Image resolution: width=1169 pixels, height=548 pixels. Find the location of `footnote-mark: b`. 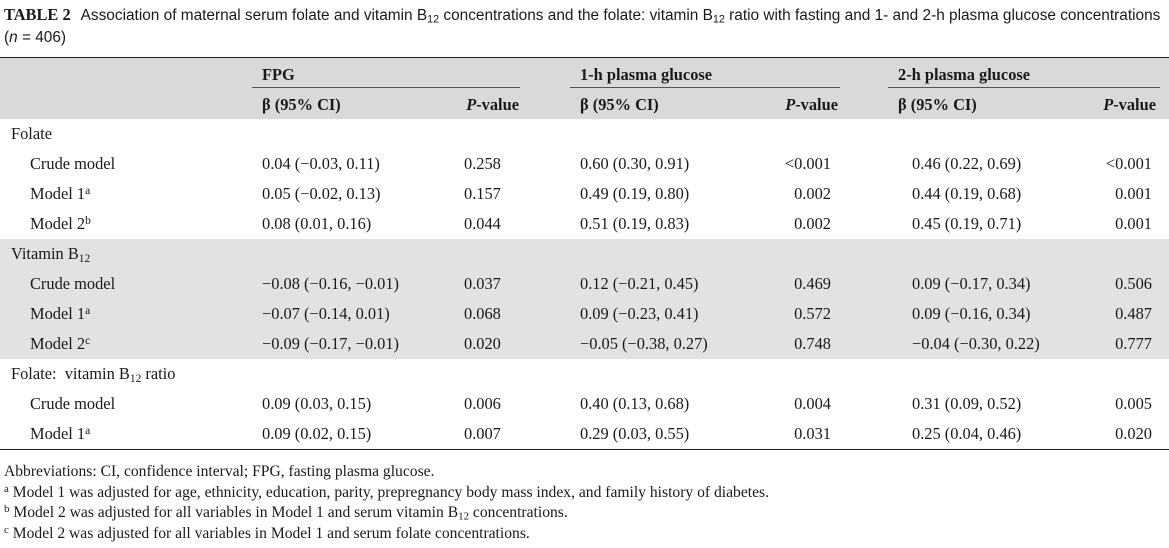

footnote-mark: b is located at coordinates (7, 509).